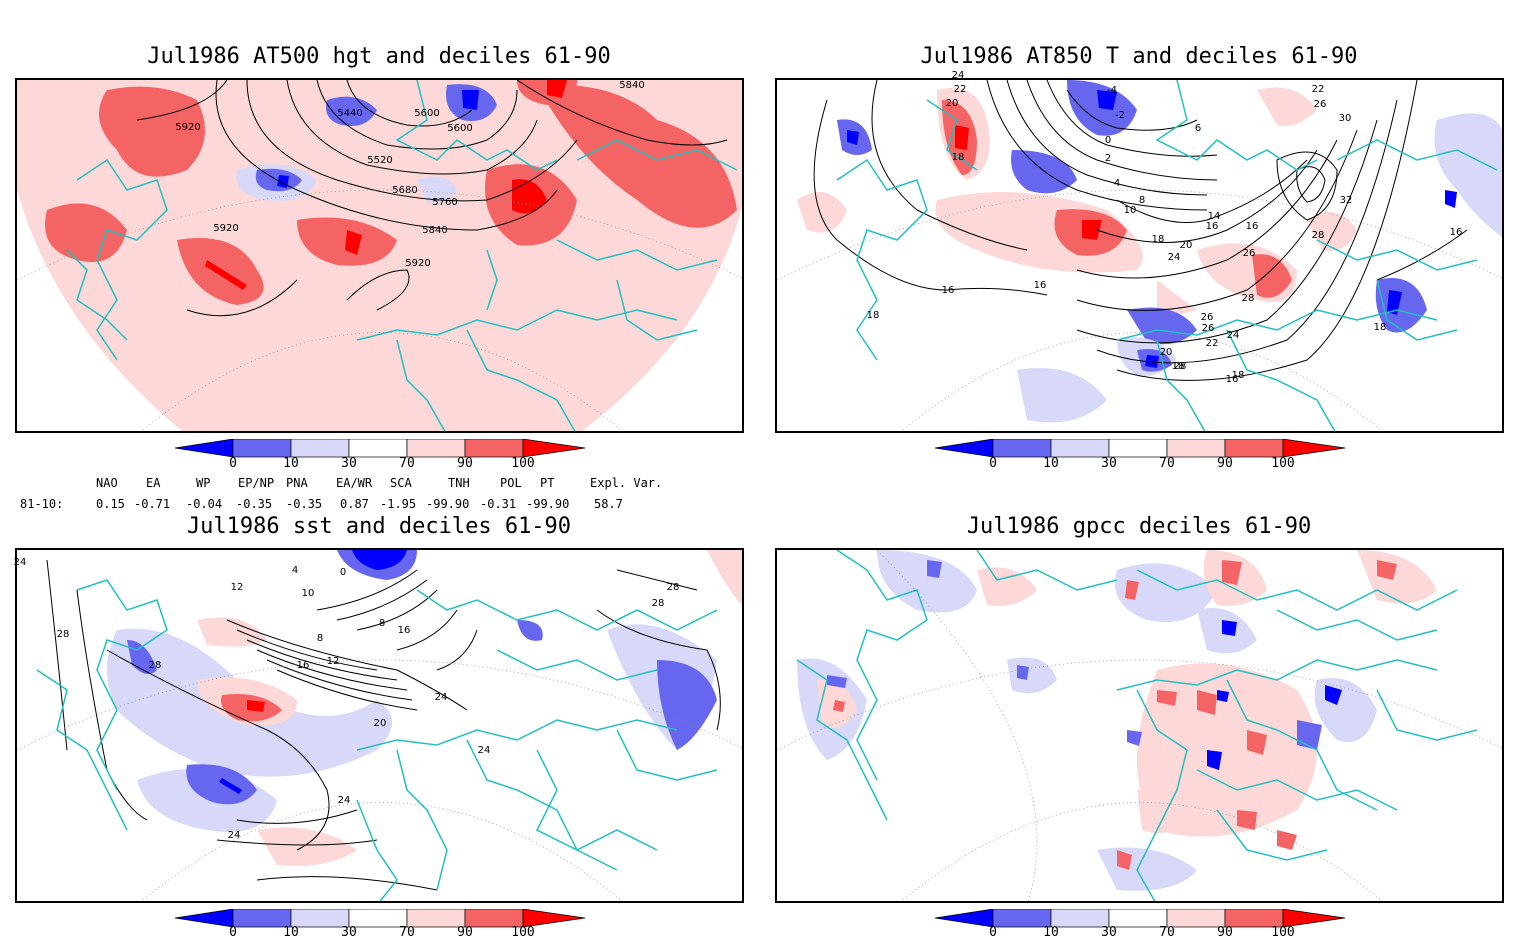 The width and height of the screenshot is (1520, 940). What do you see at coordinates (379, 56) in the screenshot?
I see `panel-title-hgt500: Jul1986 AT500 hgt and deciles 61-90` at bounding box center [379, 56].